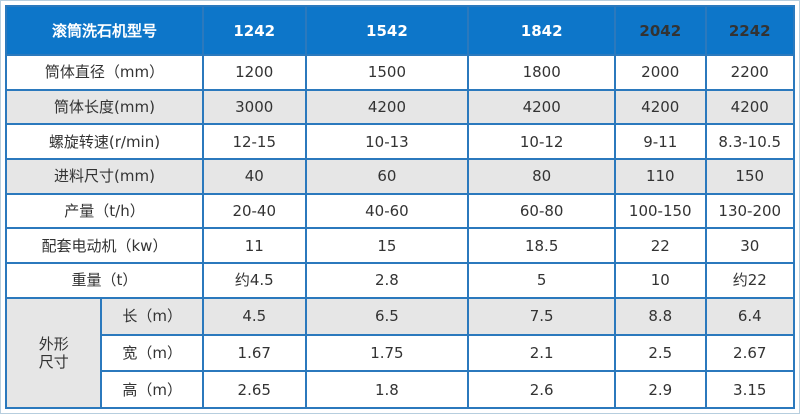  Describe the element at coordinates (749, 246) in the screenshot. I see `spec-value: 30` at that location.